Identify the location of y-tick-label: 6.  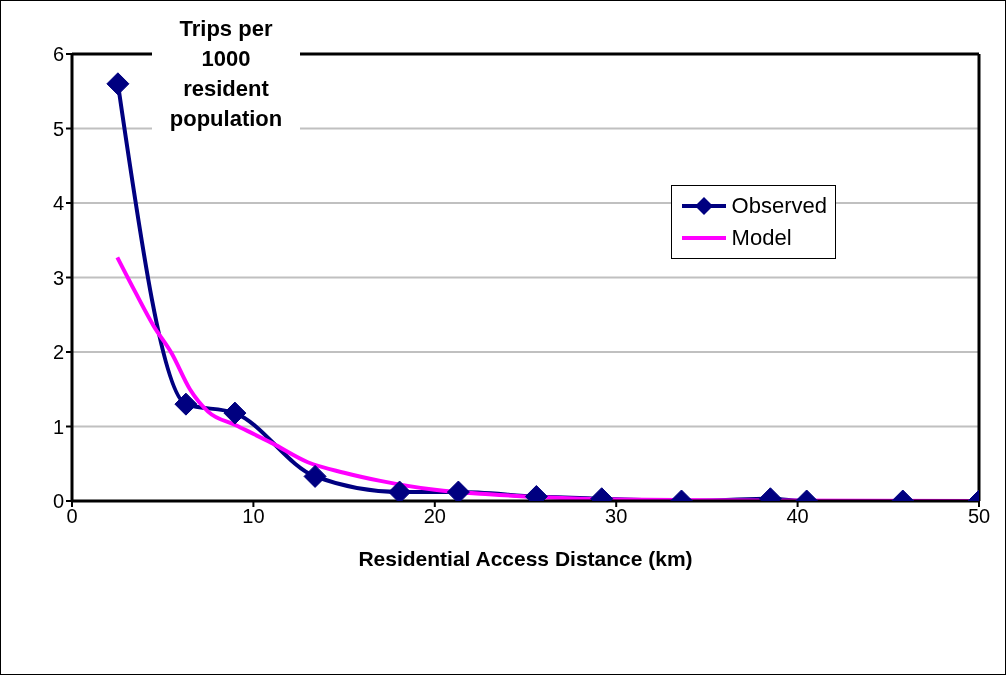
(58, 54).